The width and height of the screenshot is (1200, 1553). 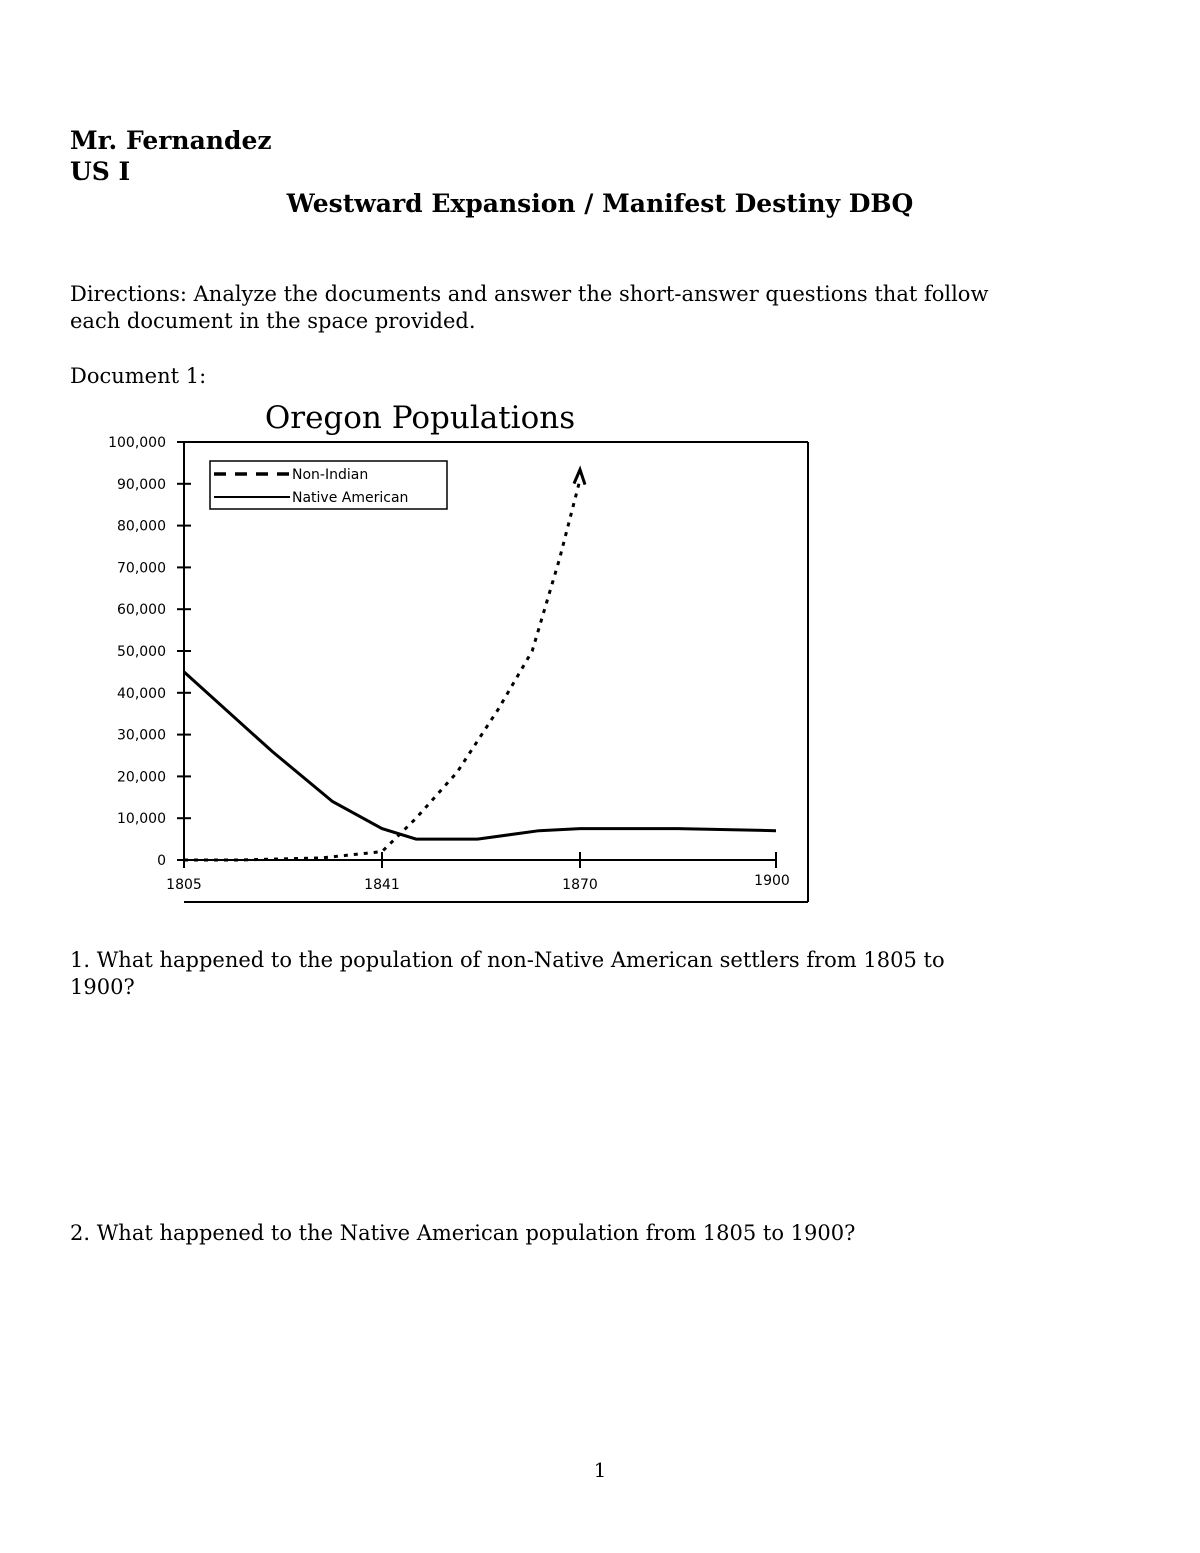 What do you see at coordinates (138, 376) in the screenshot?
I see `document-label: Document 1:` at bounding box center [138, 376].